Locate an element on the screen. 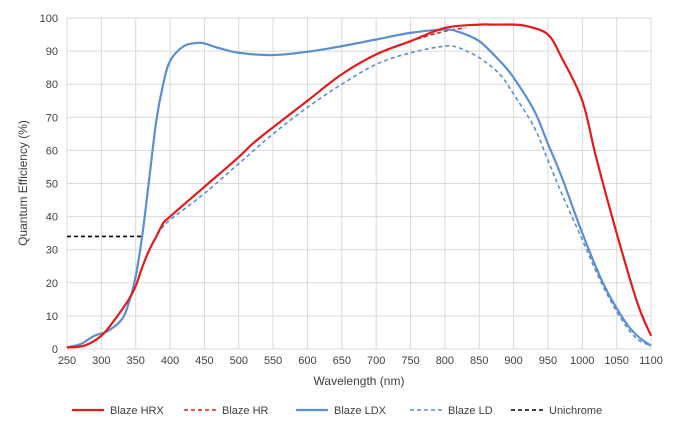  x-tick-label: 1000 is located at coordinates (582, 361).